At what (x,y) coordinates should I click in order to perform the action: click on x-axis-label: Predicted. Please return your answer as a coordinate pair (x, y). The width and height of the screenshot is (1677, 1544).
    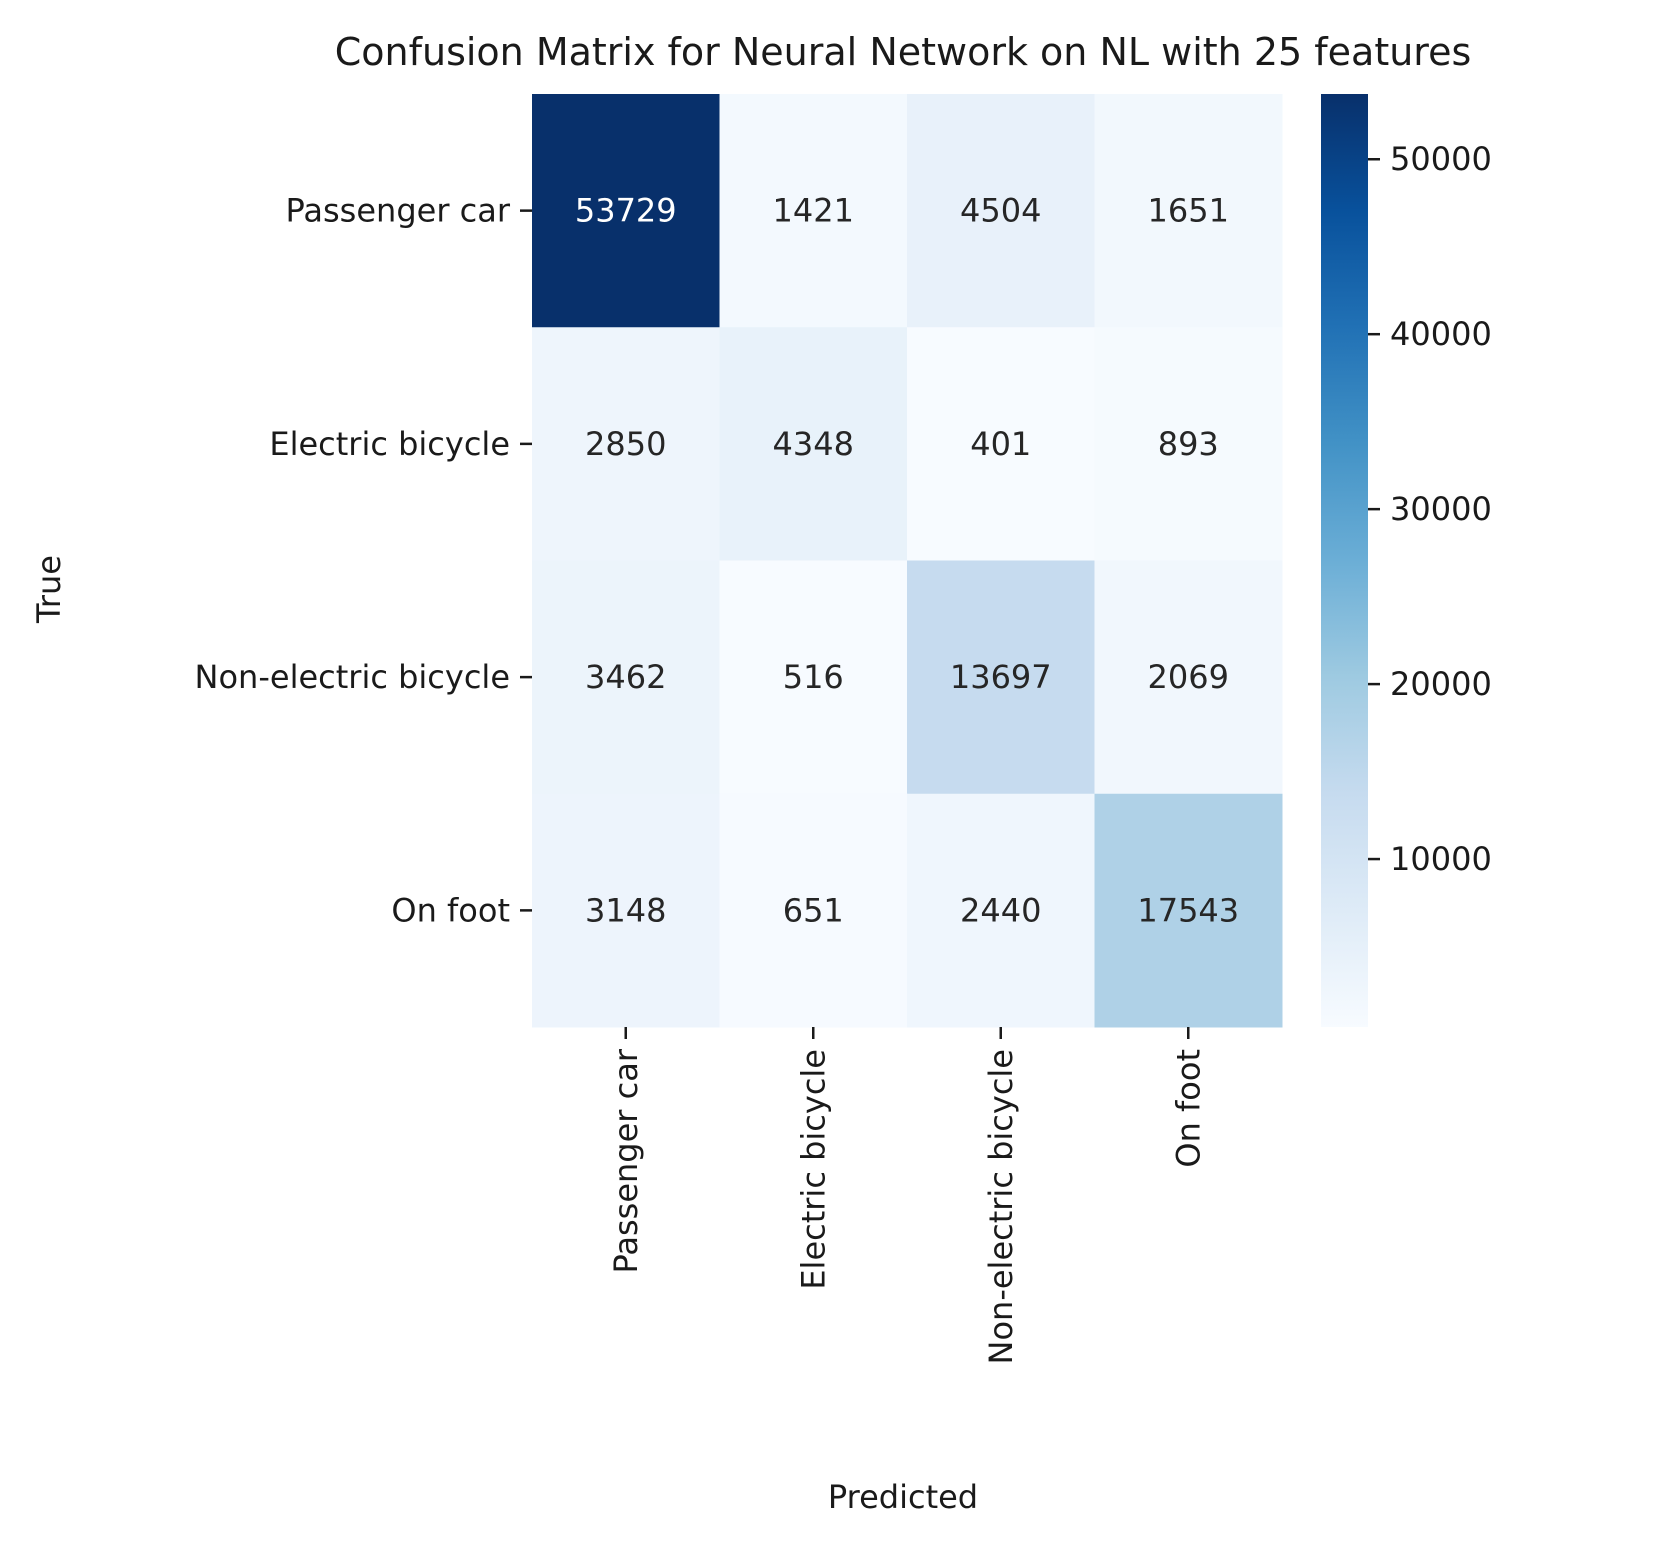
    Looking at the image, I should click on (903, 1497).